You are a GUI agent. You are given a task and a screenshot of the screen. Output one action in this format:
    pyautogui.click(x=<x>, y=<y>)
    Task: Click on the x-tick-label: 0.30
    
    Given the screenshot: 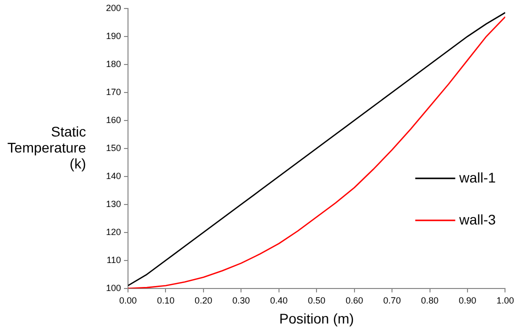 What is the action you would take?
    pyautogui.click(x=241, y=300)
    